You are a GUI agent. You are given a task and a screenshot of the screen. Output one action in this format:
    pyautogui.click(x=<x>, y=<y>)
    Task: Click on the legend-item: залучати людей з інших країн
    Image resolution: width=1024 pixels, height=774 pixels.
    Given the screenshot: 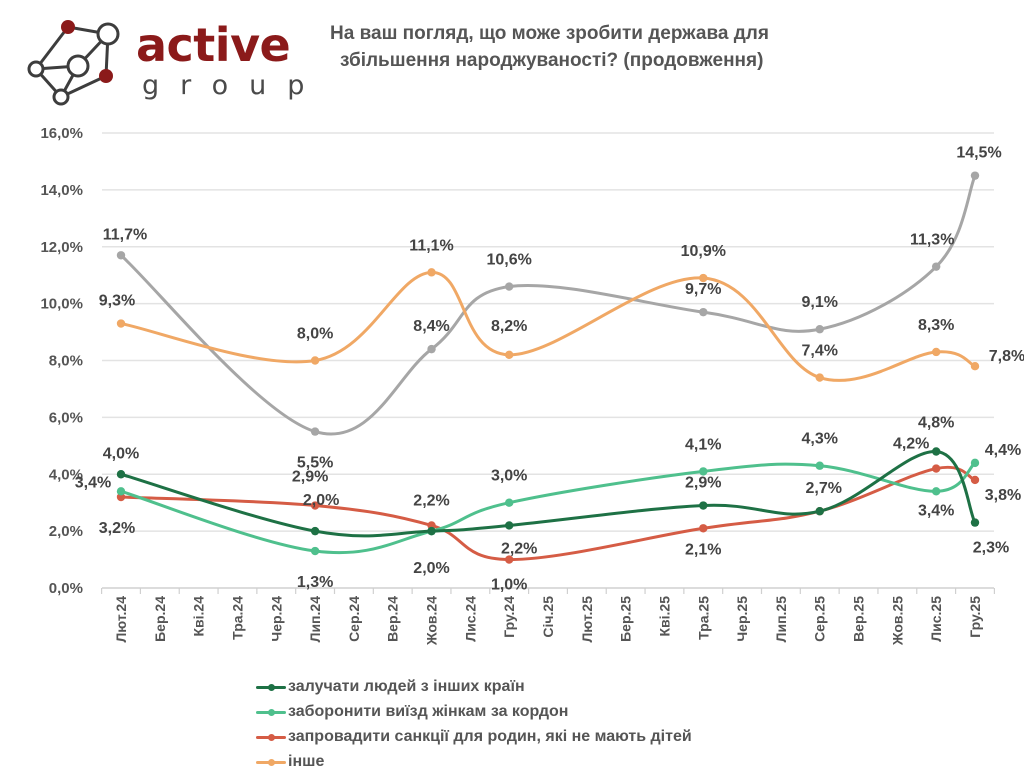 What is the action you would take?
    pyautogui.click(x=474, y=686)
    